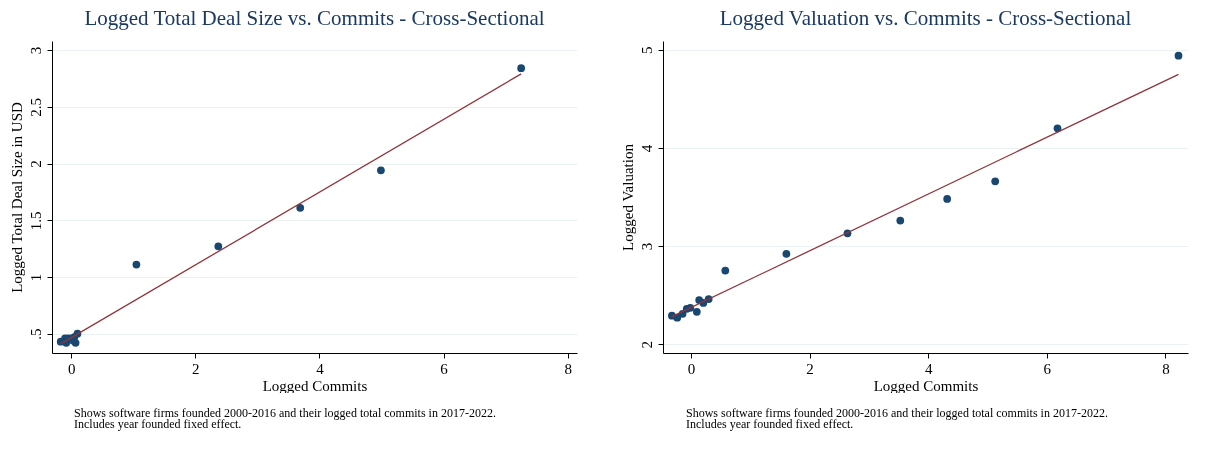 The height and width of the screenshot is (458, 1229). Describe the element at coordinates (35, 277) in the screenshot. I see `y-tick-label: 1` at that location.